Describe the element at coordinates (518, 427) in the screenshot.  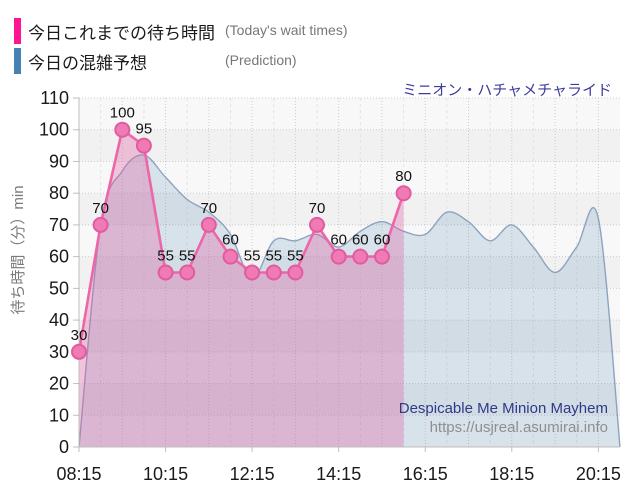
I see `watermark-url: https://usjreal.asumirai.info` at that location.